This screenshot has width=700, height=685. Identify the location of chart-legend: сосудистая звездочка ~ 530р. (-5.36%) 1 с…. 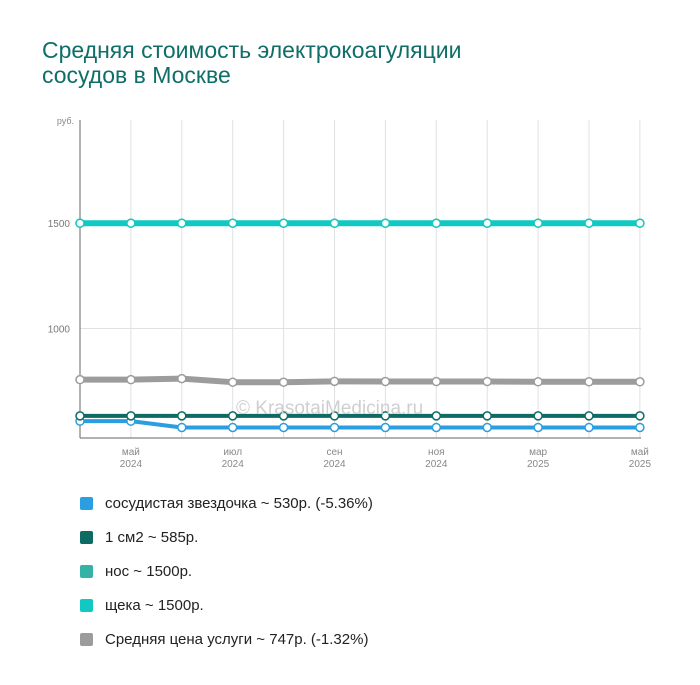
(226, 571).